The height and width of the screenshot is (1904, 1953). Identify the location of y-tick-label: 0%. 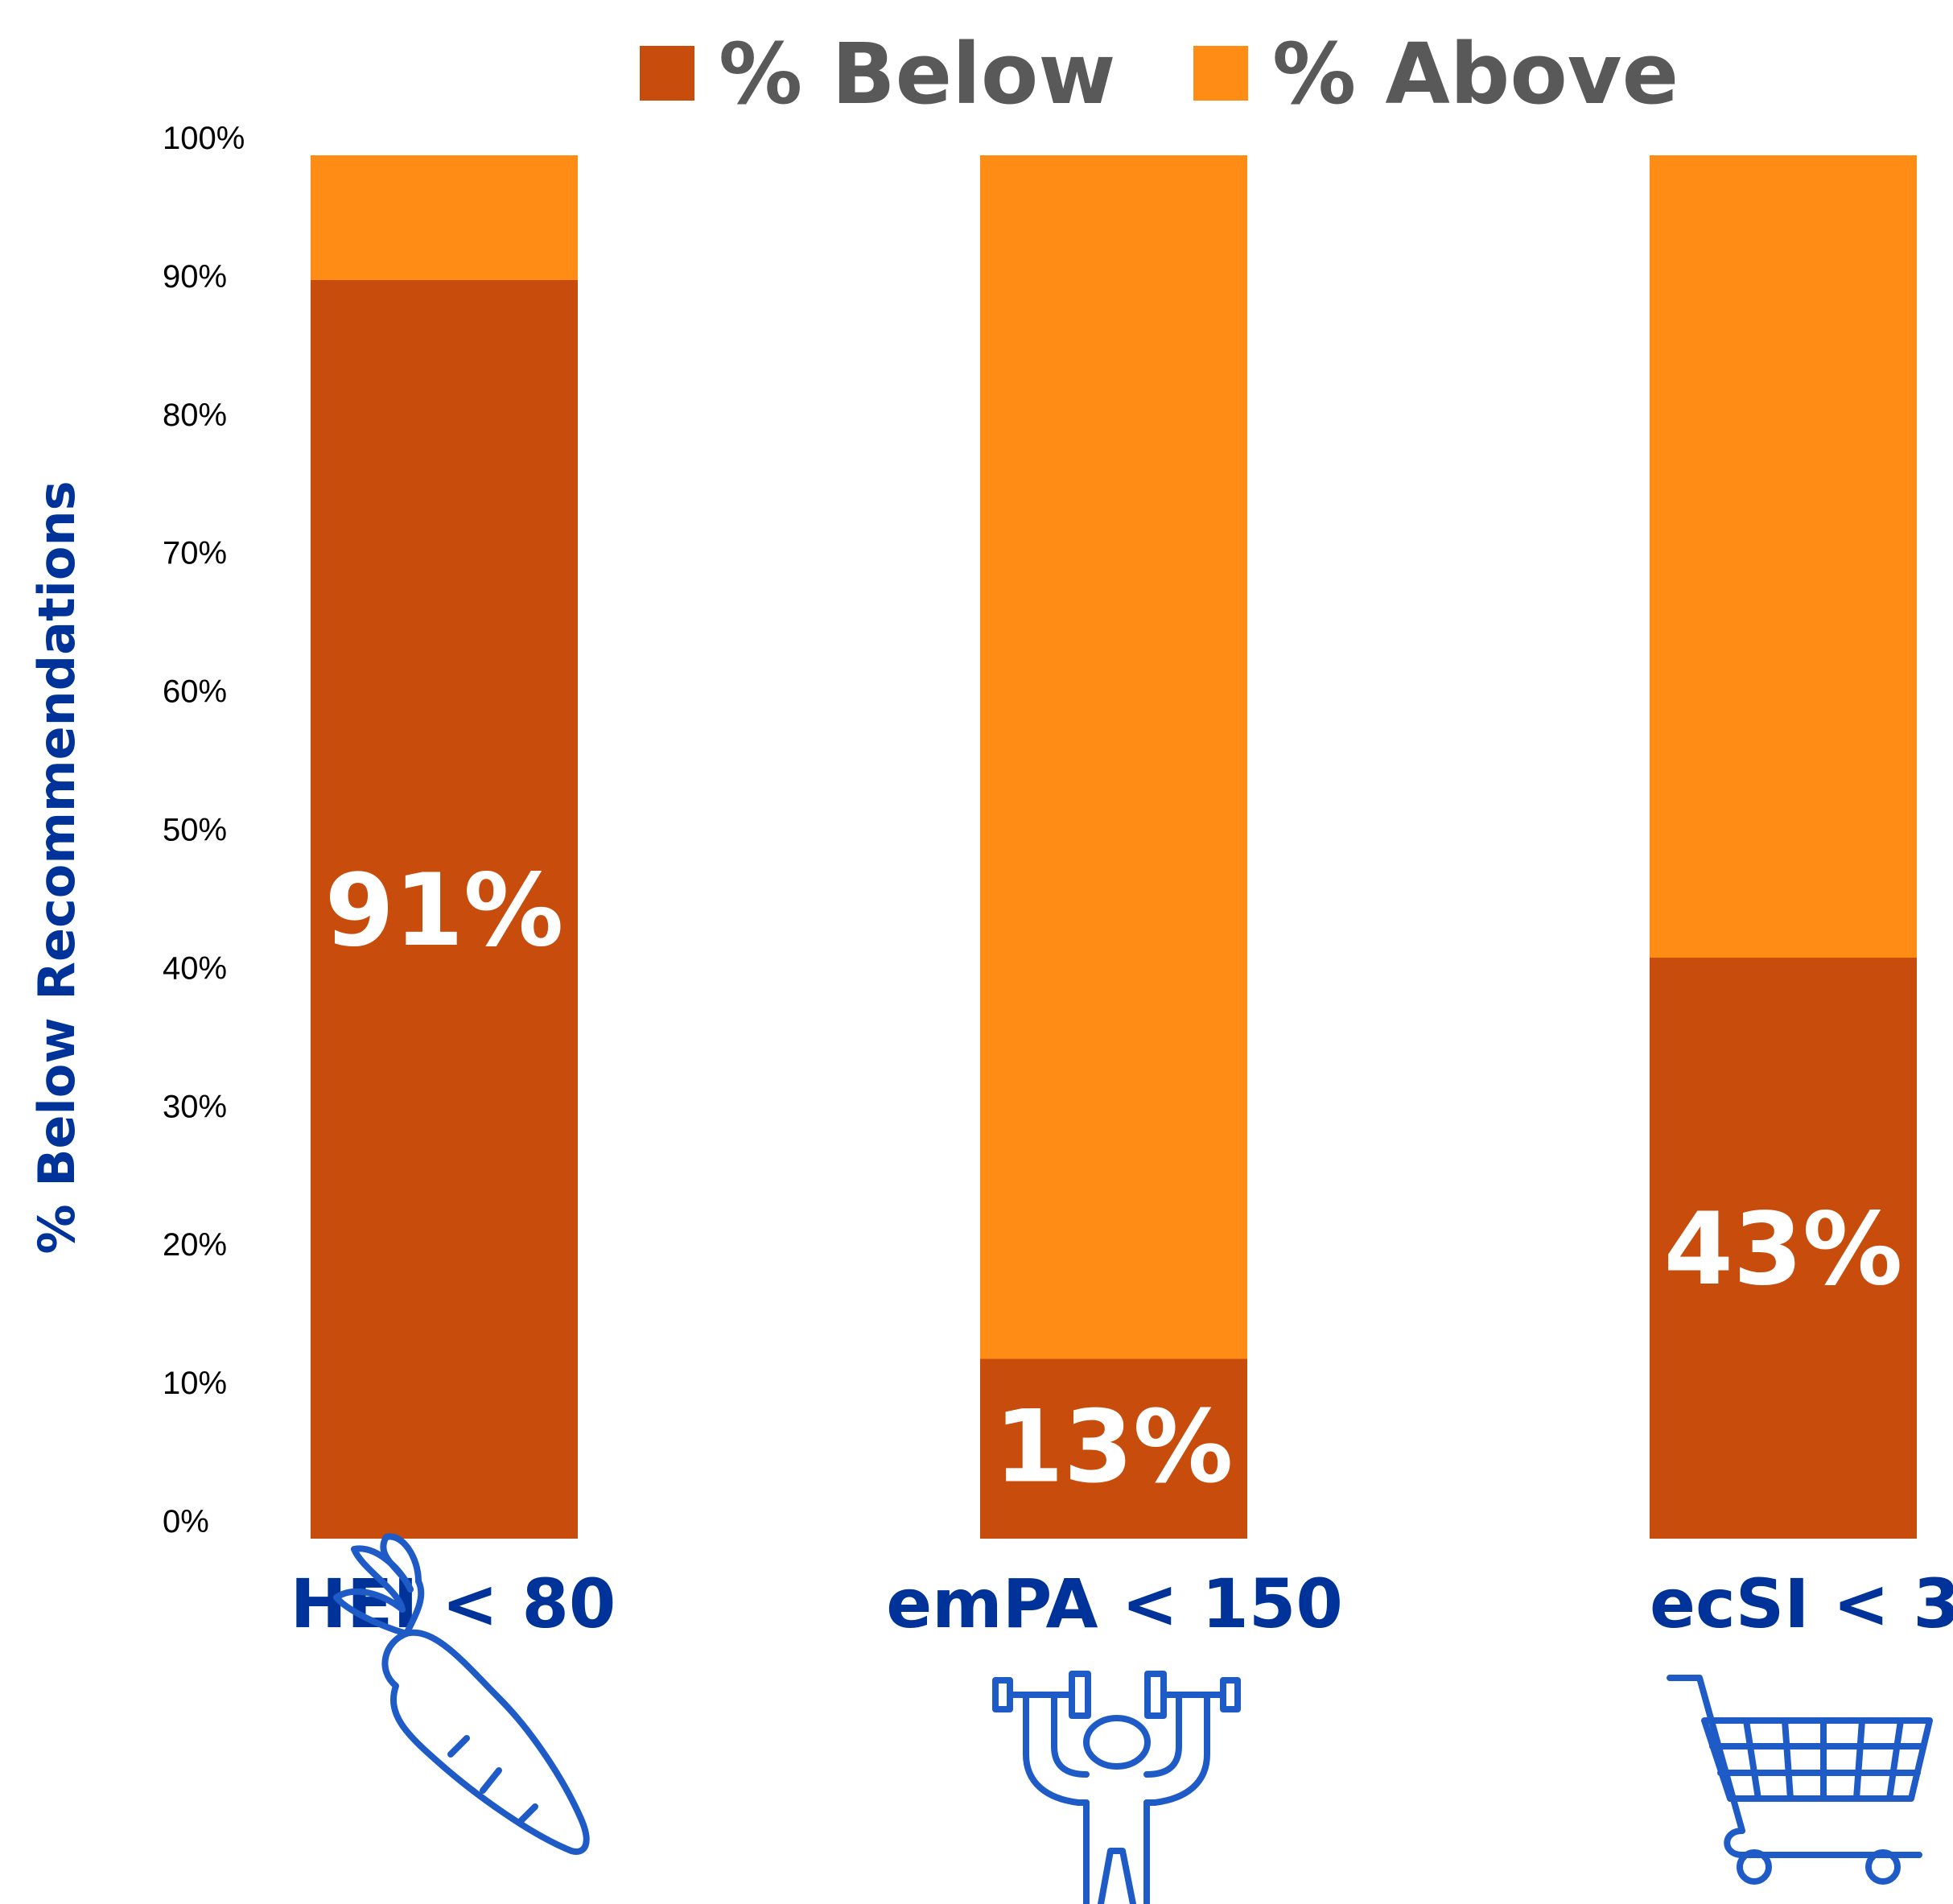
(186, 1521).